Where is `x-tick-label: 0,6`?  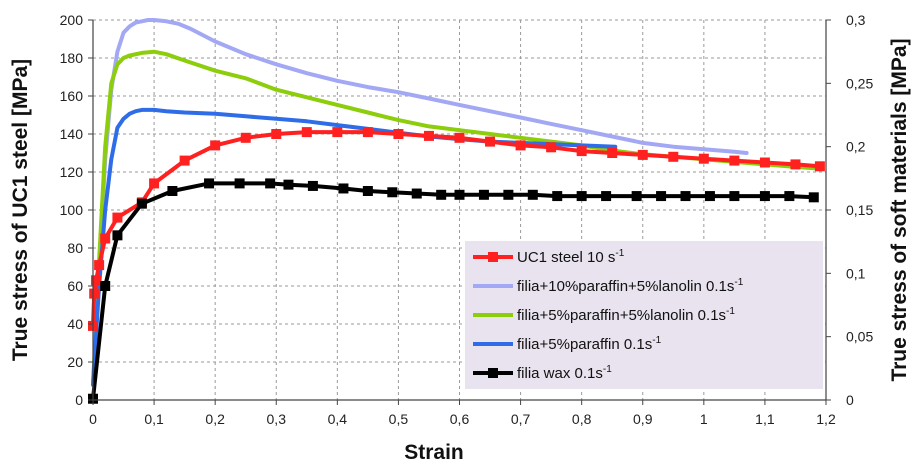
x-tick-label: 0,6 is located at coordinates (460, 419).